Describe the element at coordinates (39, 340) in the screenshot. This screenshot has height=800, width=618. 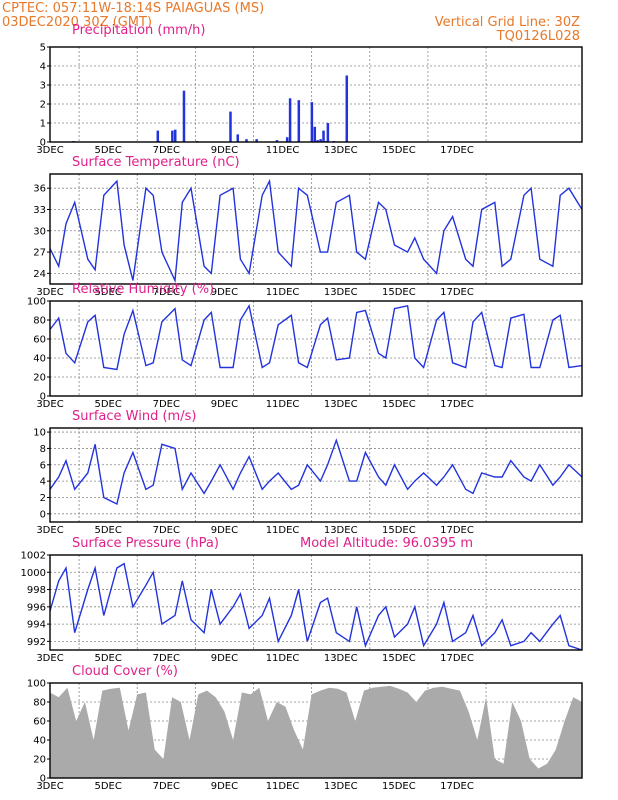
I see `humidity-ytick-label: 60` at that location.